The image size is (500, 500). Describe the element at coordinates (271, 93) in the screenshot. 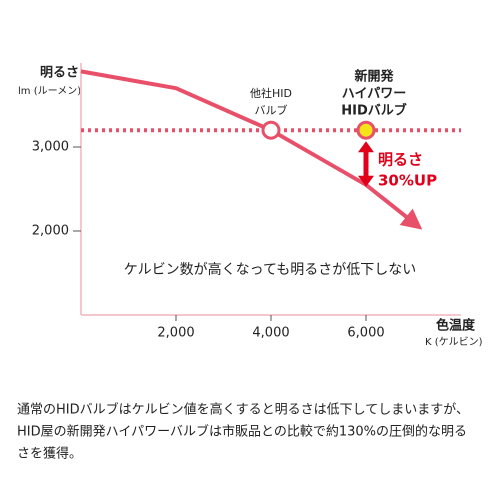

I see `point-label: 他社HID` at that location.